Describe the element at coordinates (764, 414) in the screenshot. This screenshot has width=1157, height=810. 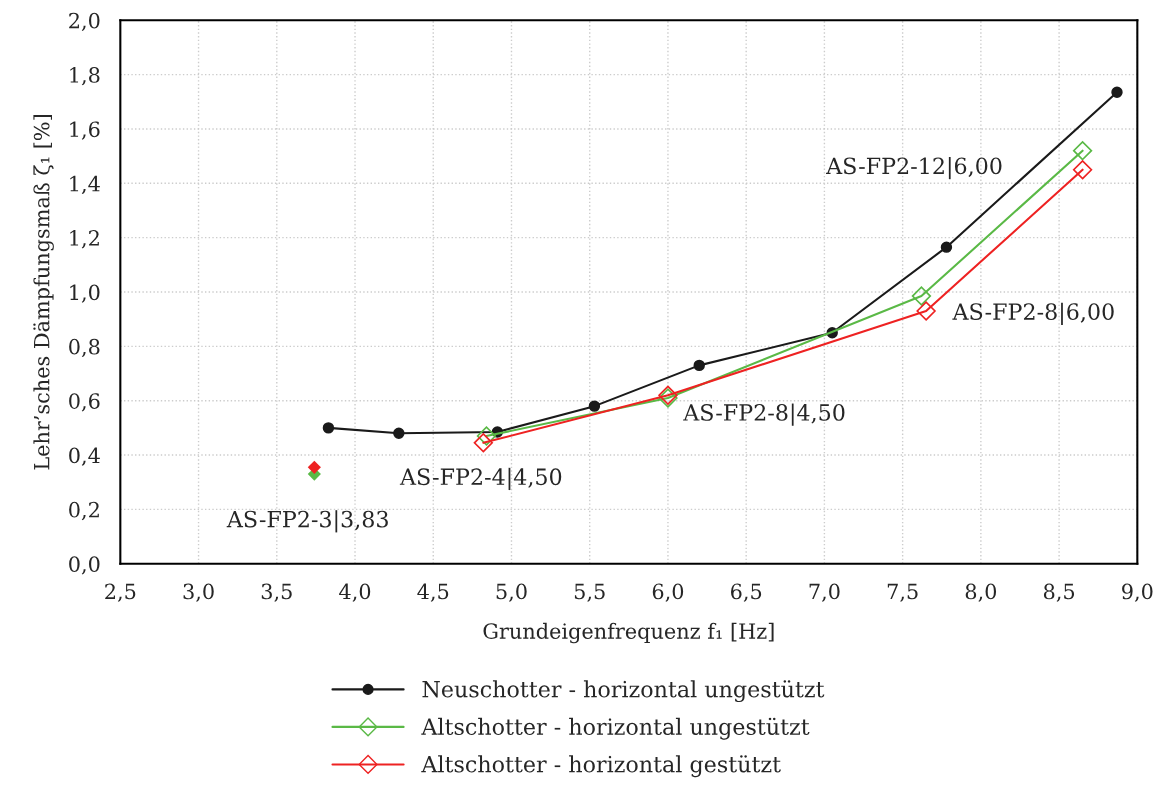
I see `annotation: AS-FP2-8|4,50` at that location.